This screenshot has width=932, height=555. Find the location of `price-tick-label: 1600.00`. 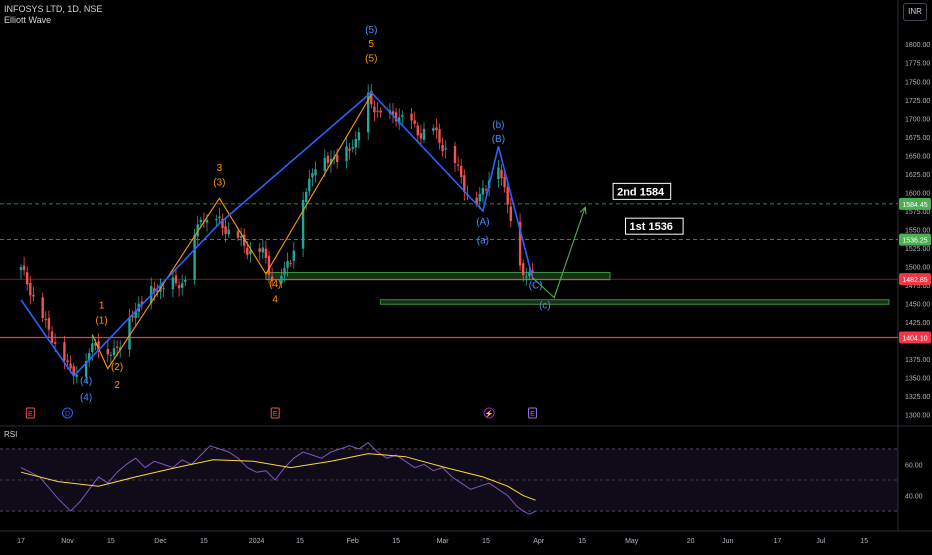

price-tick-label: 1600.00 is located at coordinates (917, 193).